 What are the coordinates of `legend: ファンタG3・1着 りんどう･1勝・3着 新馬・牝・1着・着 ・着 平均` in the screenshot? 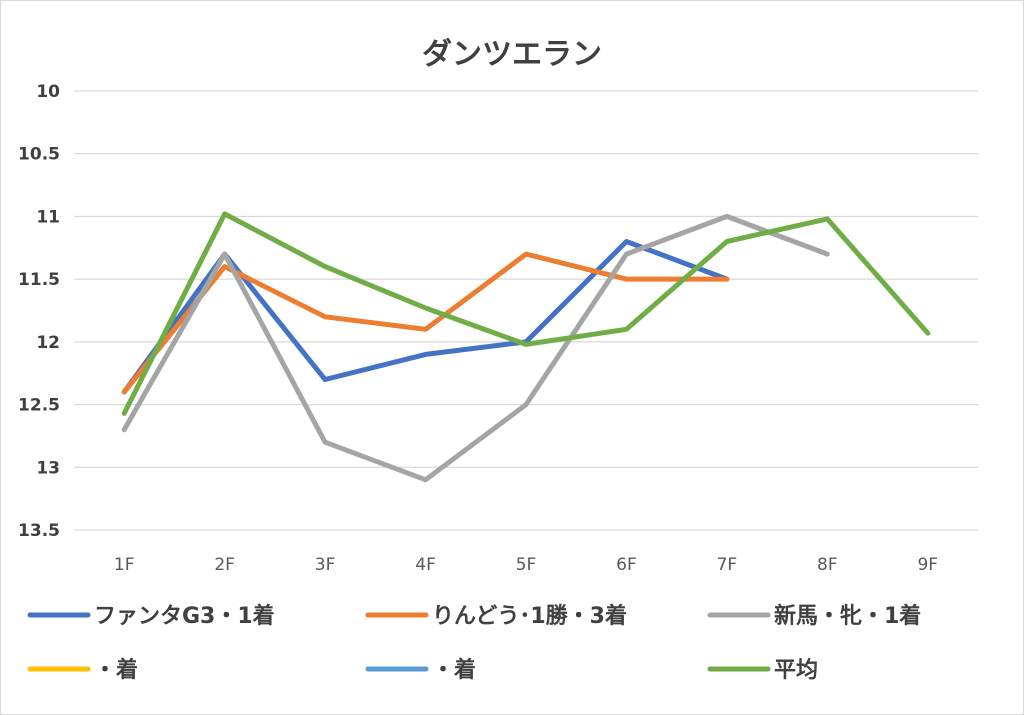 It's located at (474, 643).